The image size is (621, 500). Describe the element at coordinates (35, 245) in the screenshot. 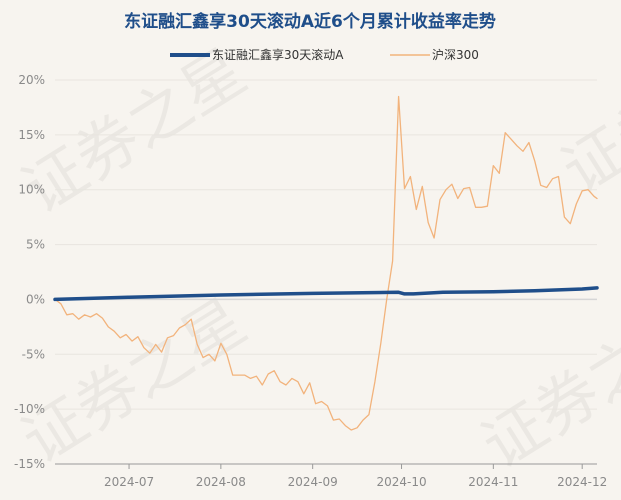

I see `y-tick-label: 5%` at that location.